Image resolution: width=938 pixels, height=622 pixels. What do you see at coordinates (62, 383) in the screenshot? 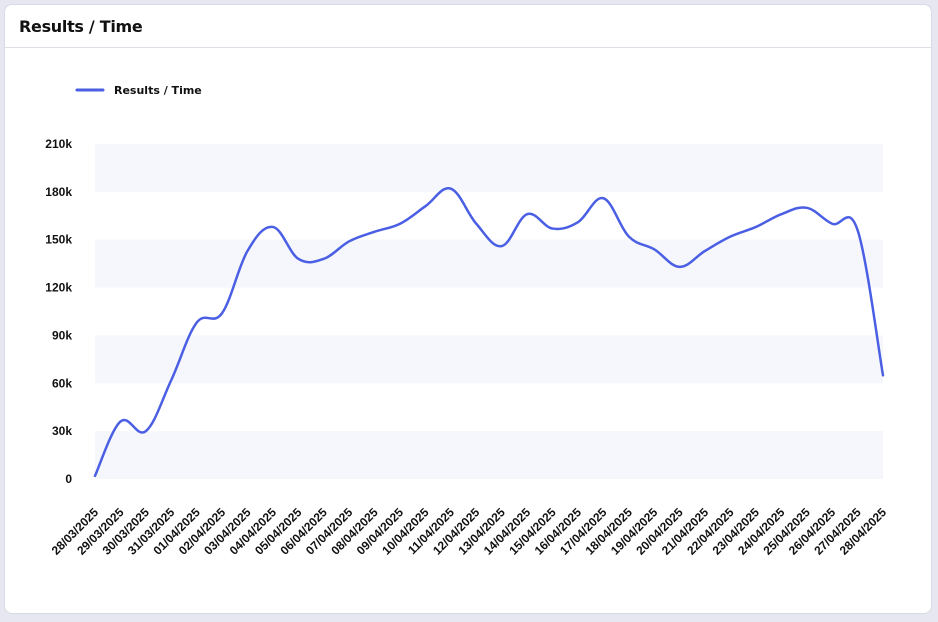
I see `y-tick-label: 60k` at bounding box center [62, 383].